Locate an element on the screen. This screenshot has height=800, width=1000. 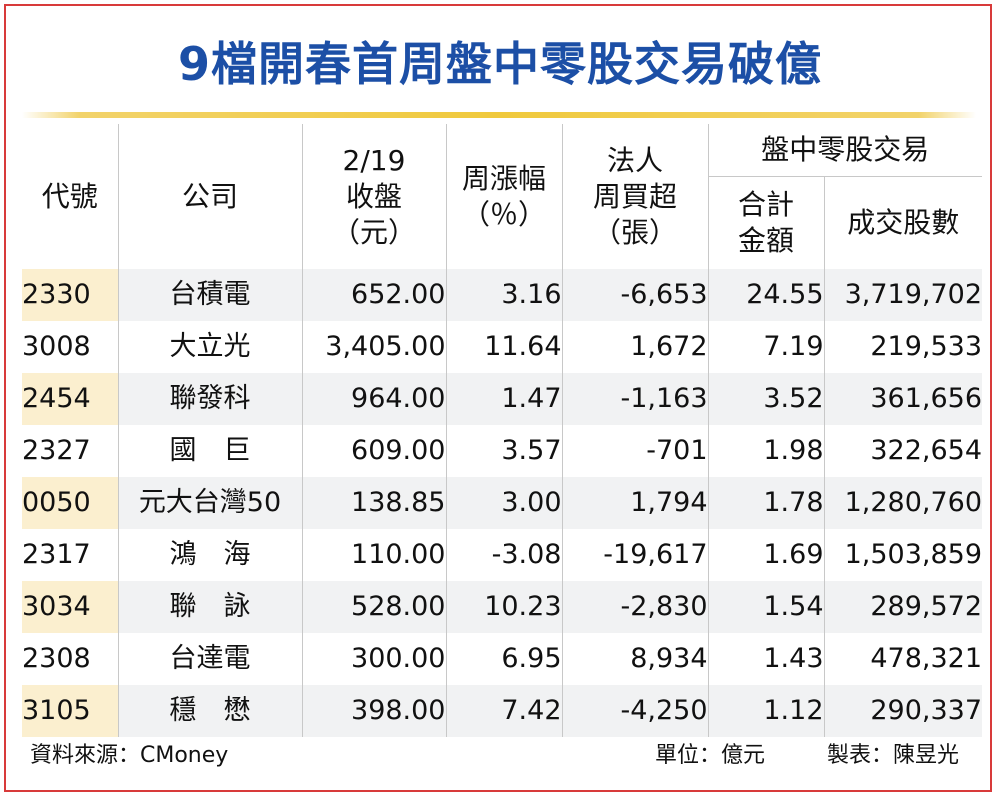
cell-close: 528.00 is located at coordinates (374, 607).